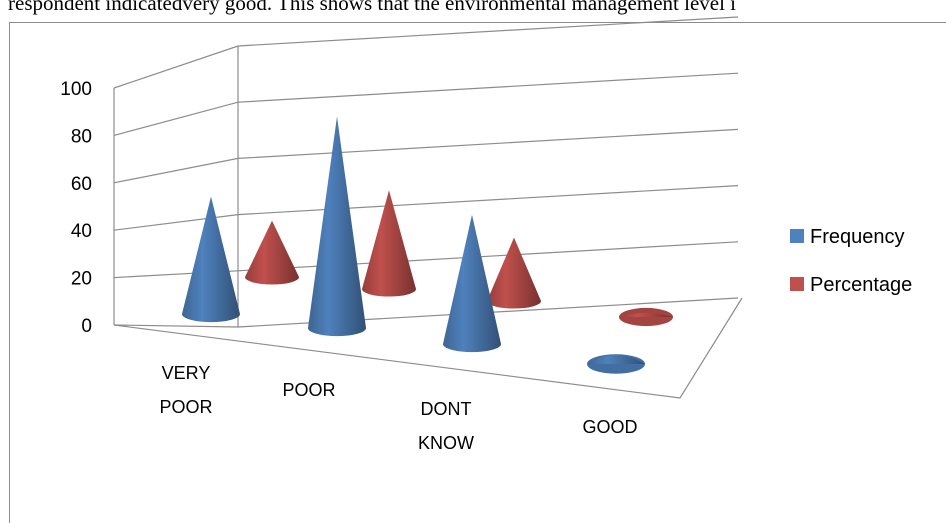 This screenshot has width=946, height=523. What do you see at coordinates (797, 236) in the screenshot?
I see `legend-swatch-frequency` at bounding box center [797, 236].